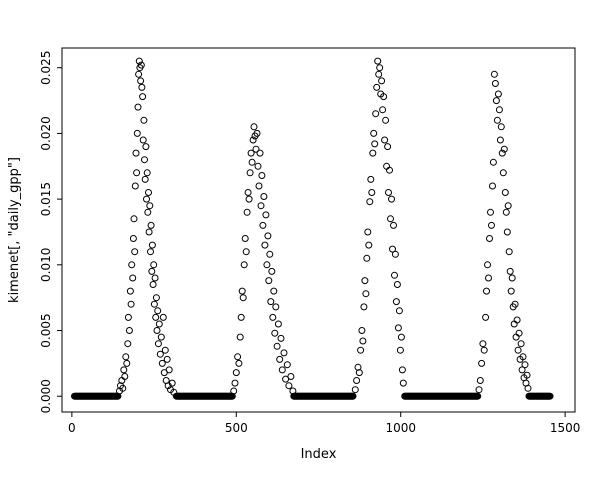 Image resolution: width=600 pixels, height=480 pixels. Describe the element at coordinates (46, 133) in the screenshot. I see `y-tick-label: 0.020` at that location.